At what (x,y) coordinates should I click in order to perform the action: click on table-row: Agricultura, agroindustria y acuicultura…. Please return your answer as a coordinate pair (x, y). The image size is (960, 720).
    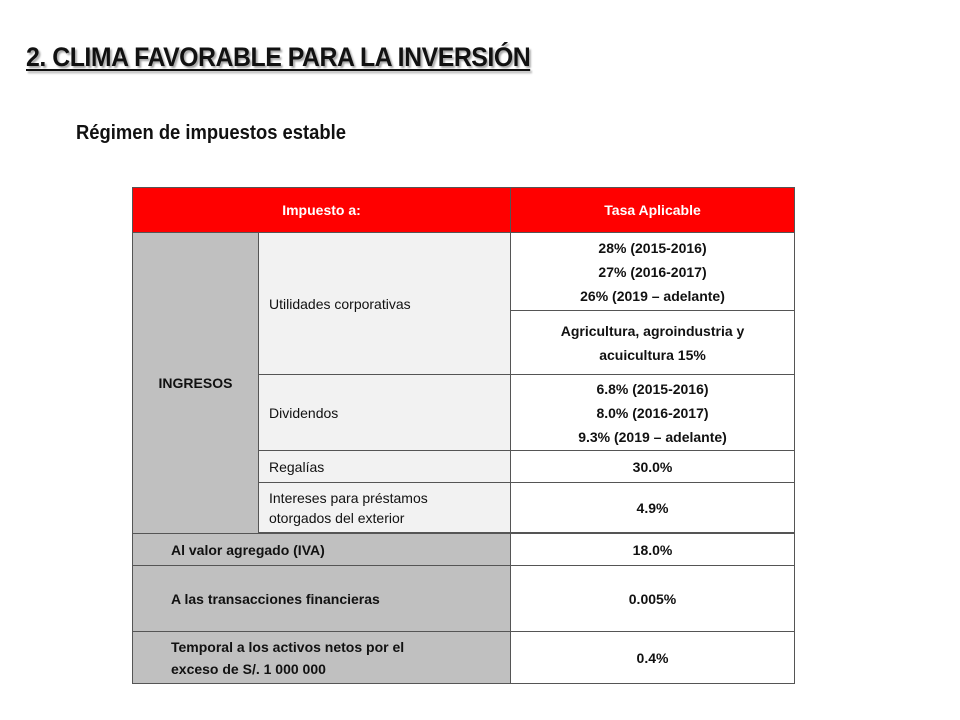
    Looking at the image, I should click on (464, 342).